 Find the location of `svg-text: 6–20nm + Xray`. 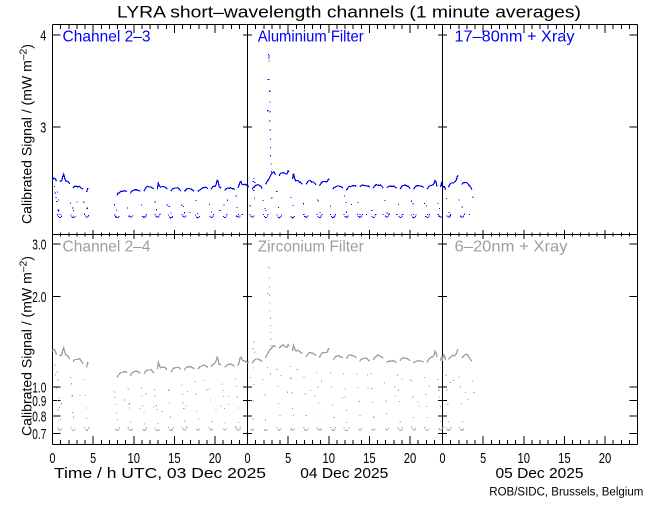

svg-text: 6–20nm + Xray is located at coordinates (511, 247).